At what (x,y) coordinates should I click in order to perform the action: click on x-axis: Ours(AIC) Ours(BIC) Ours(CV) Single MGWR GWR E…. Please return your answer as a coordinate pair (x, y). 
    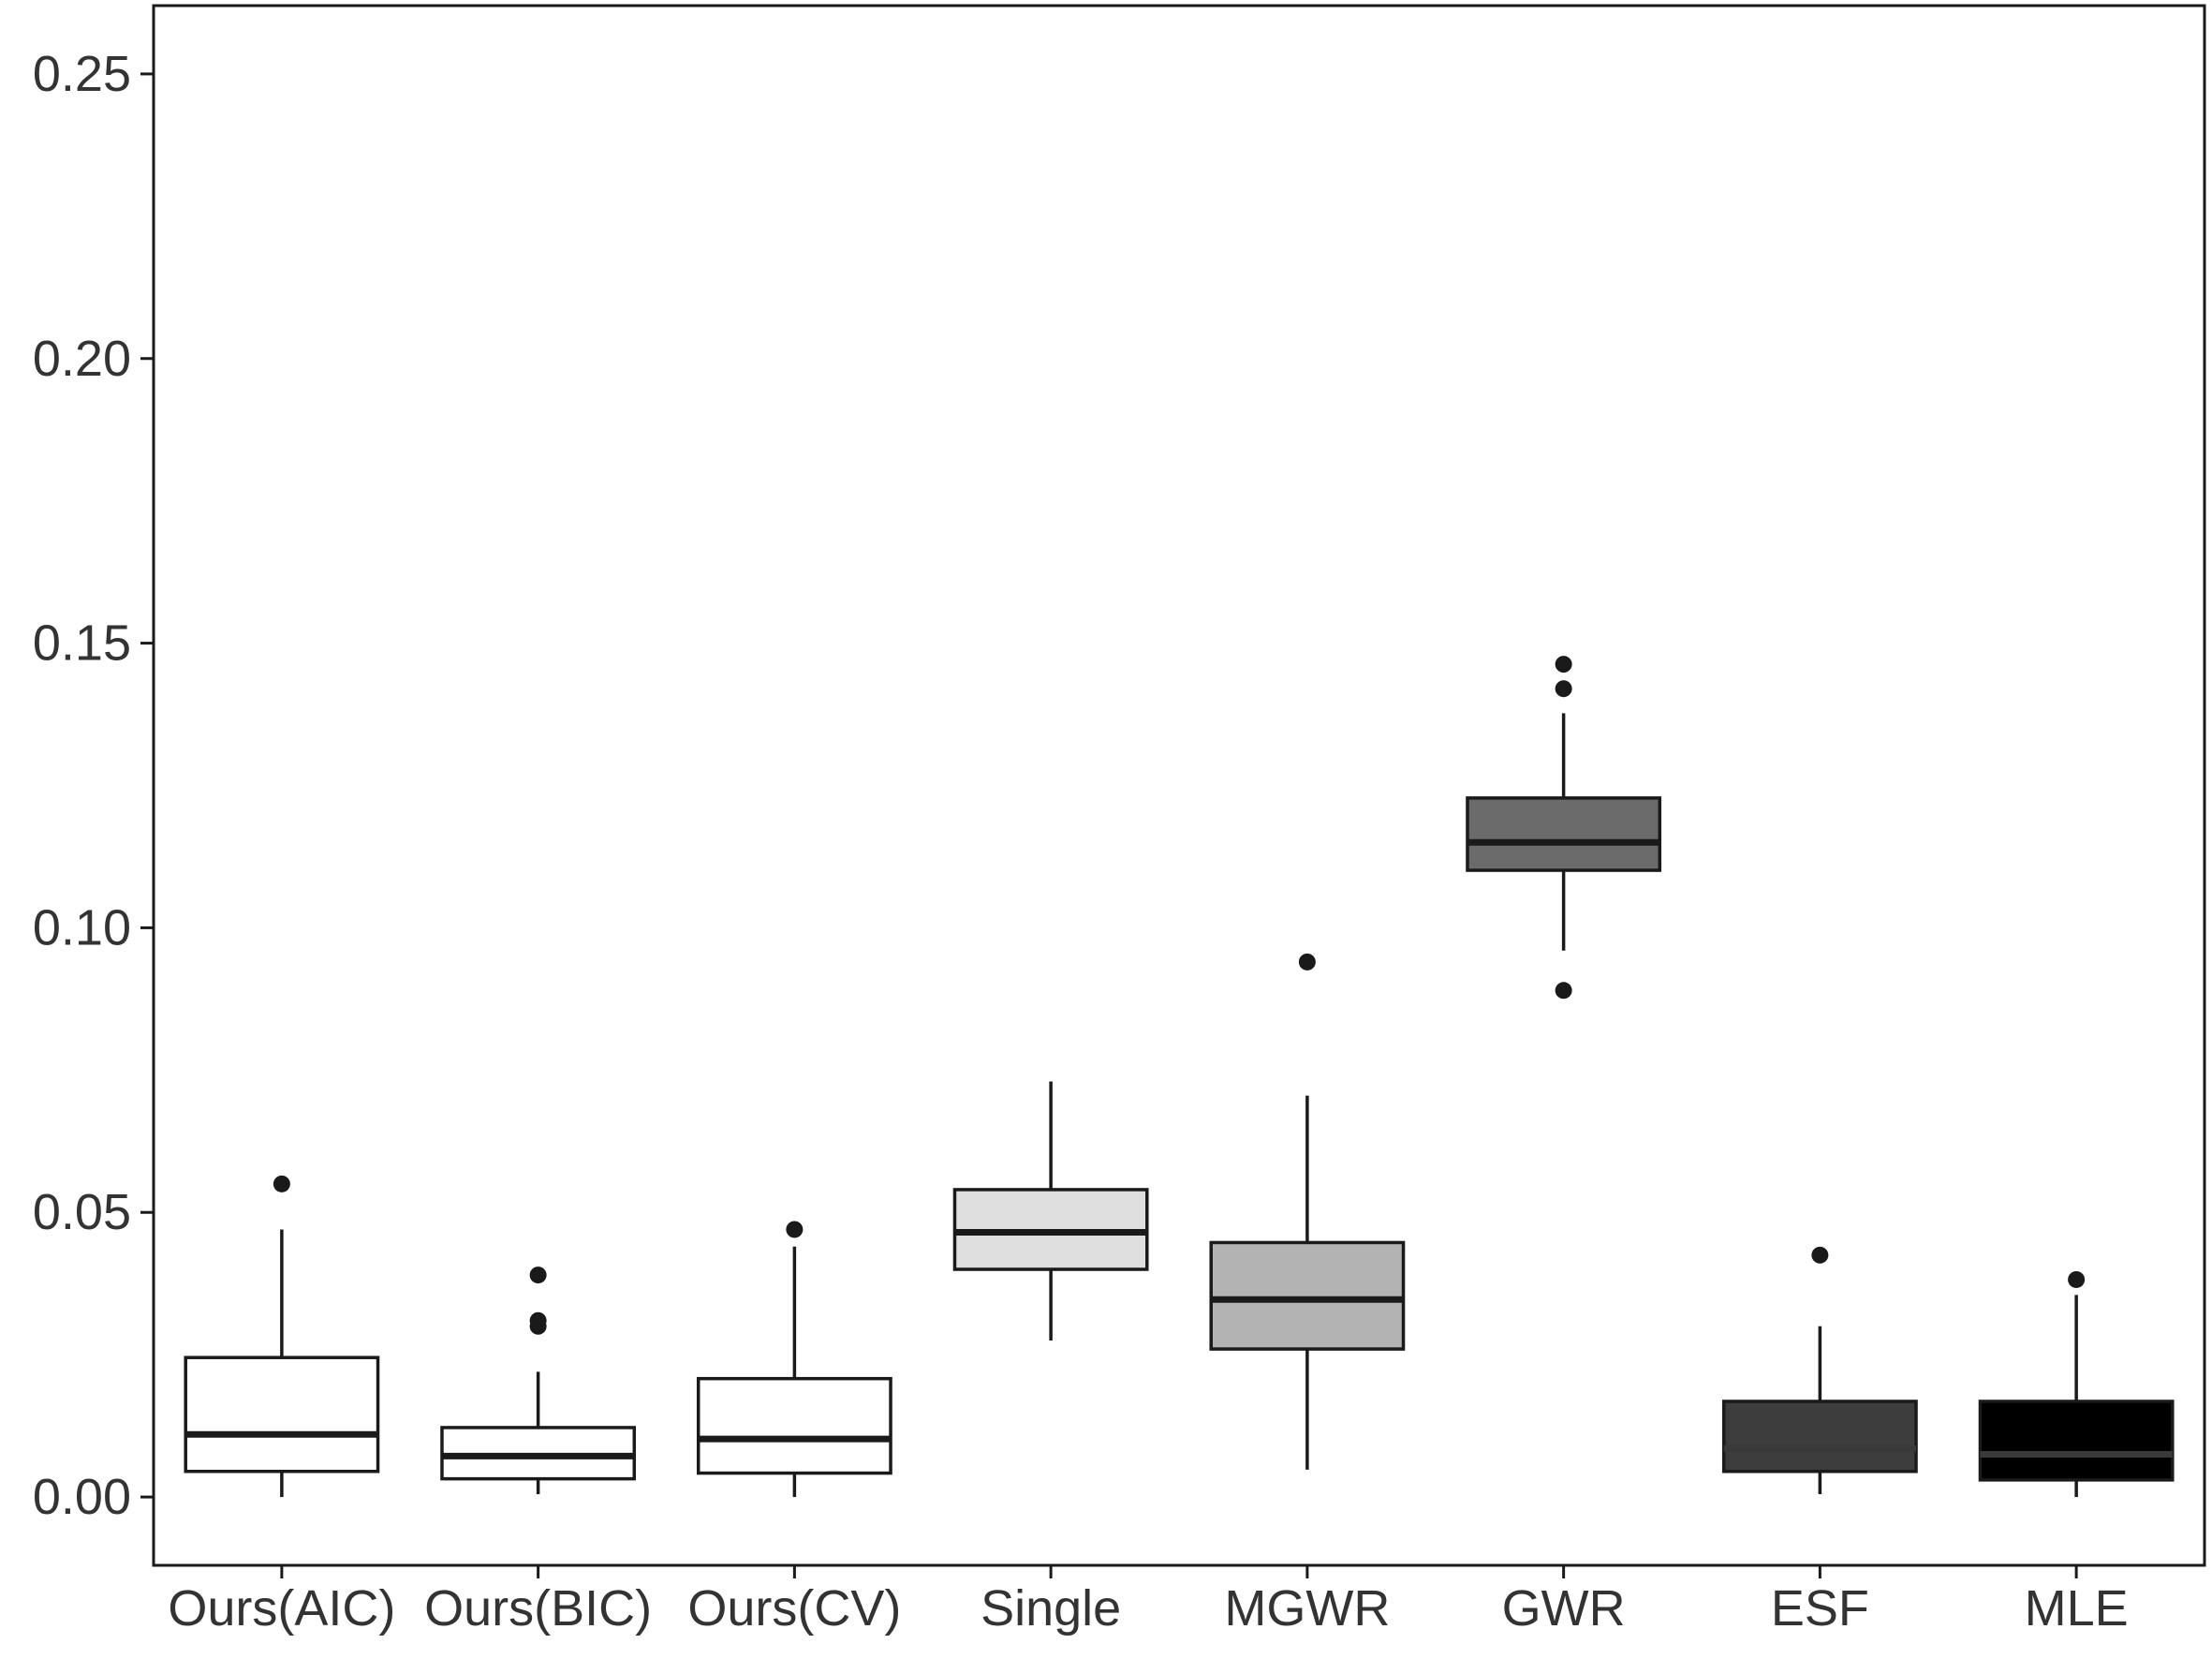
    Looking at the image, I should click on (1149, 1601).